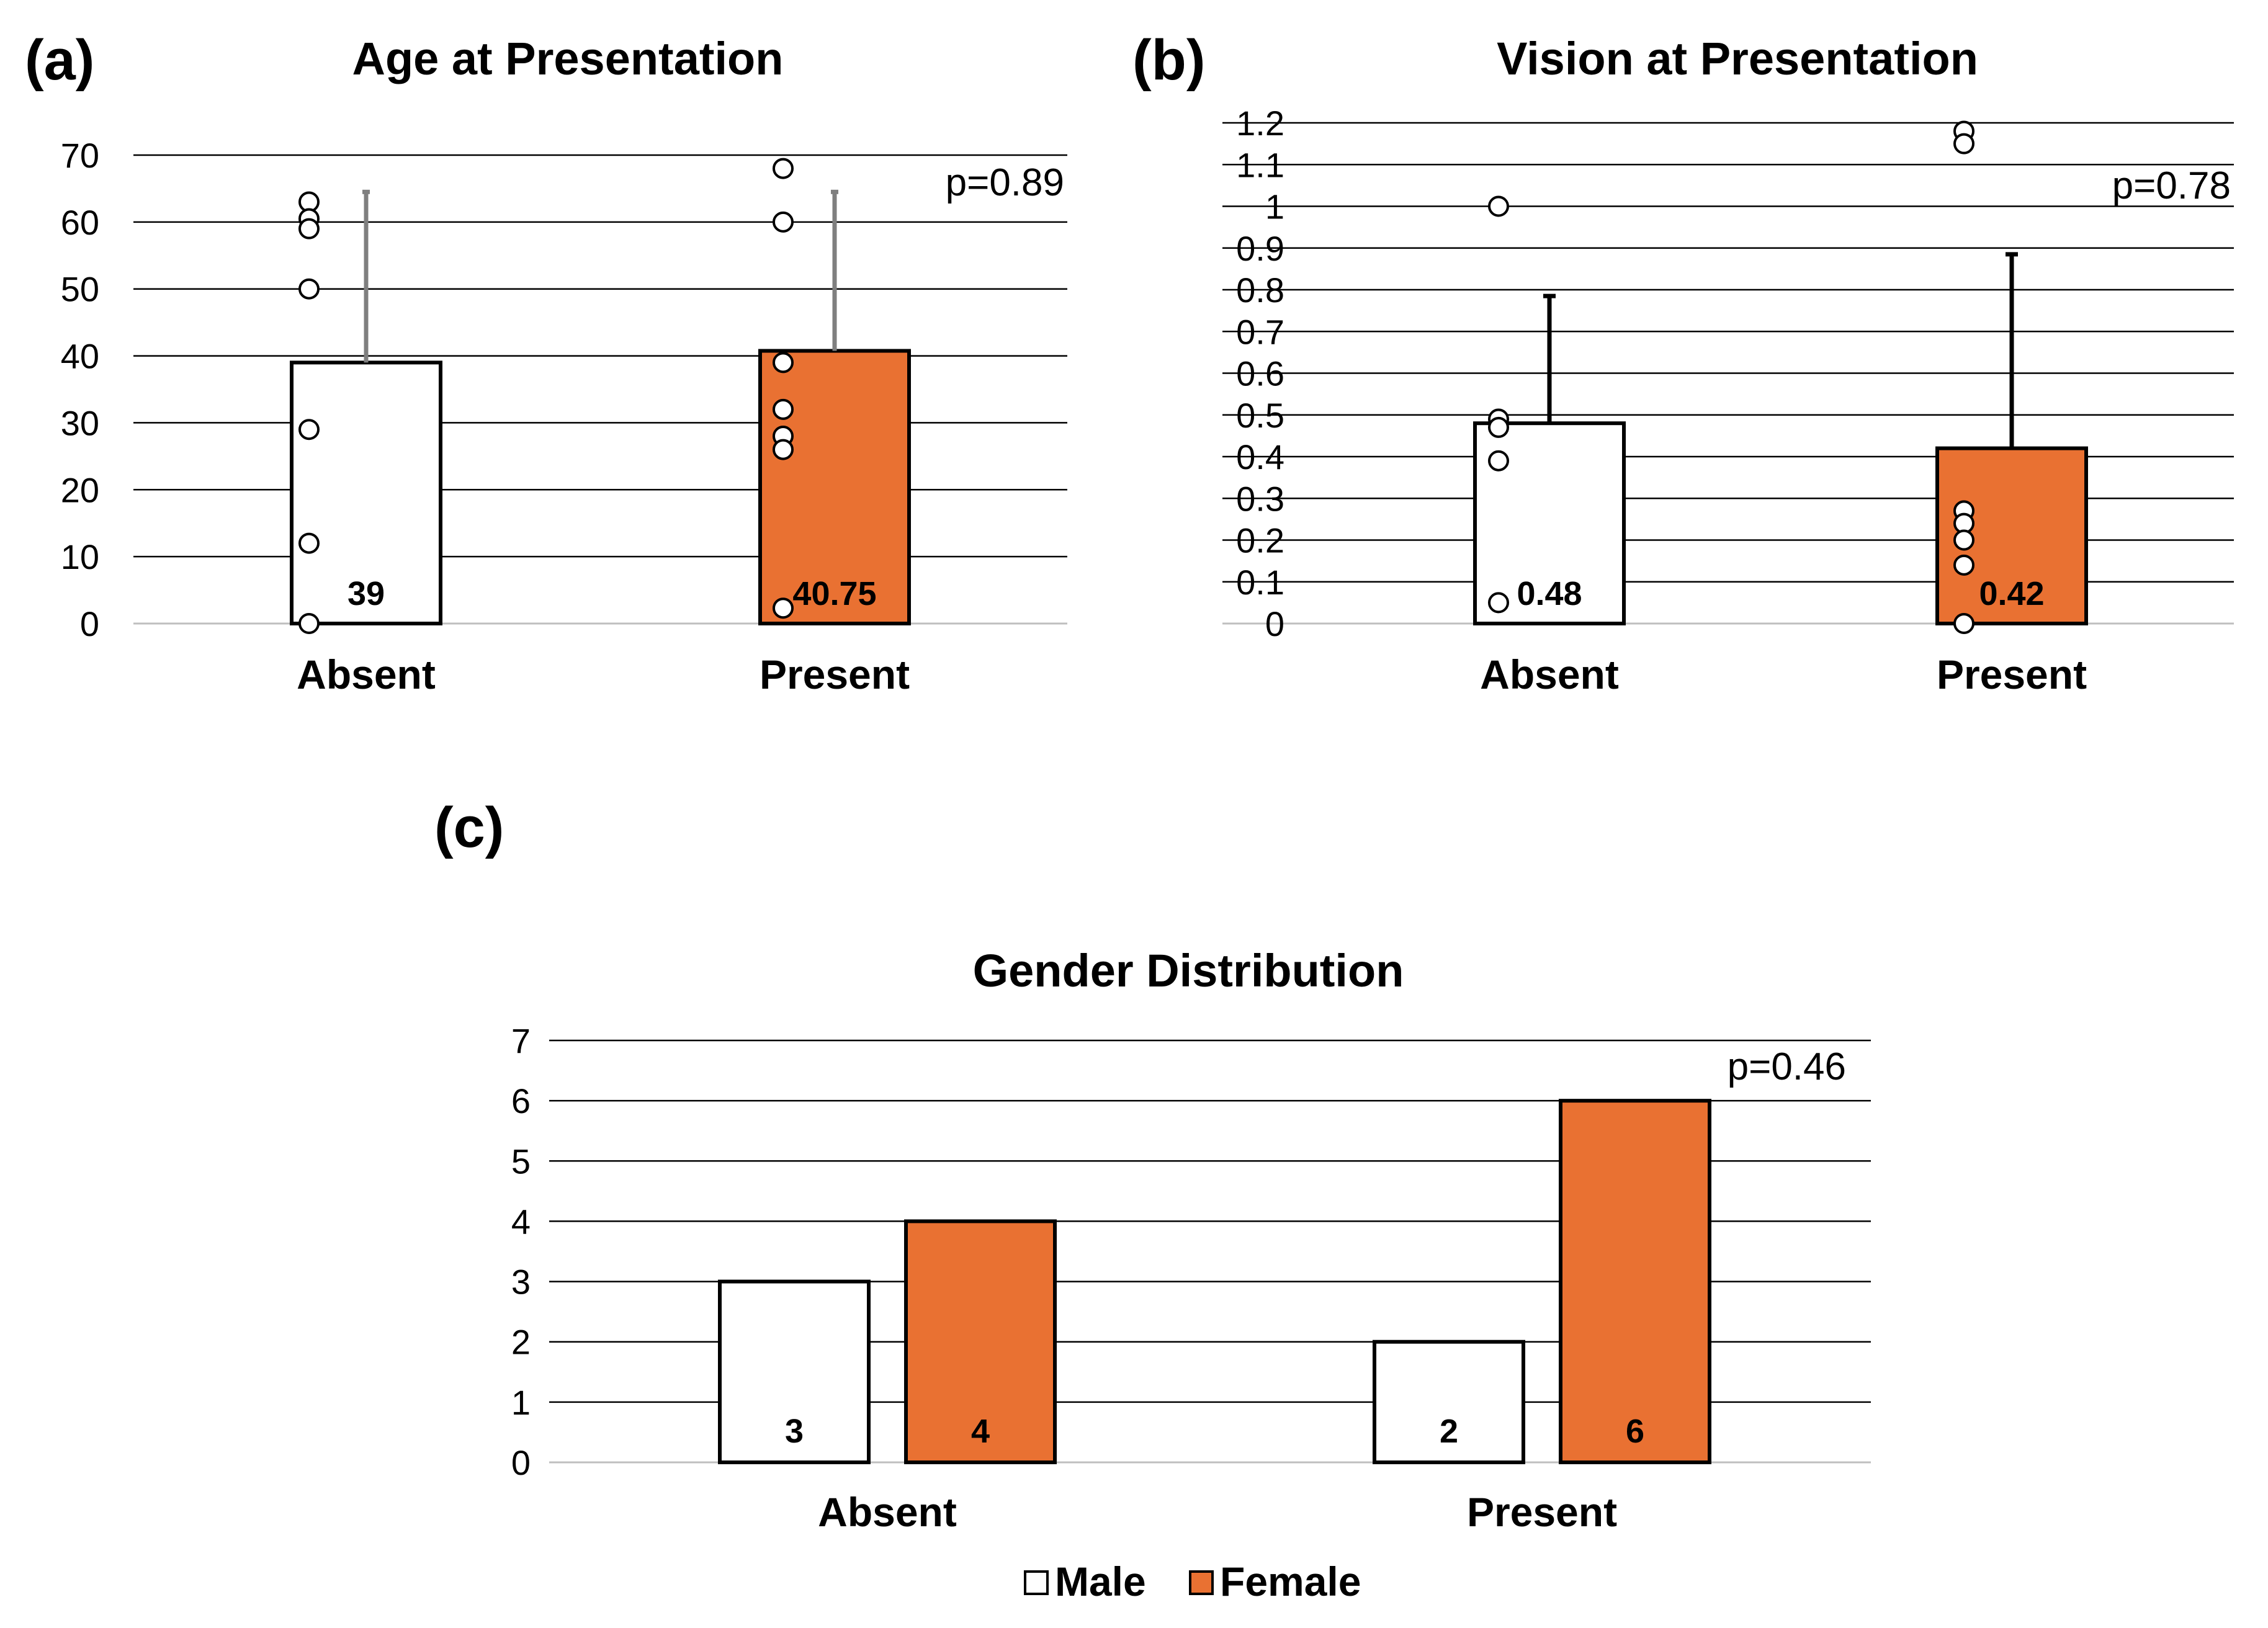 The width and height of the screenshot is (2268, 1628). I want to click on y-tick-label: 20, so click(80, 490).